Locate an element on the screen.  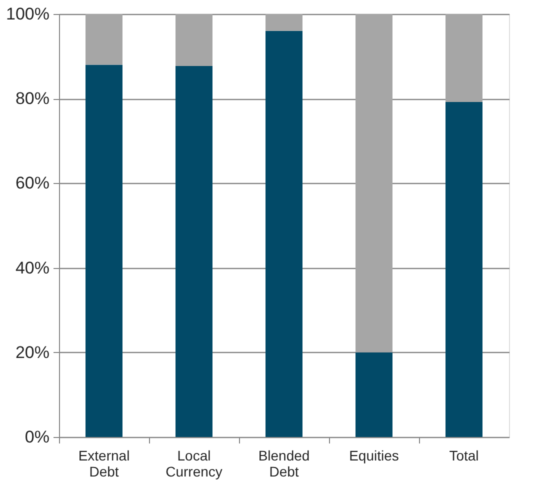
y-tick-label: 60% is located at coordinates (32, 183).